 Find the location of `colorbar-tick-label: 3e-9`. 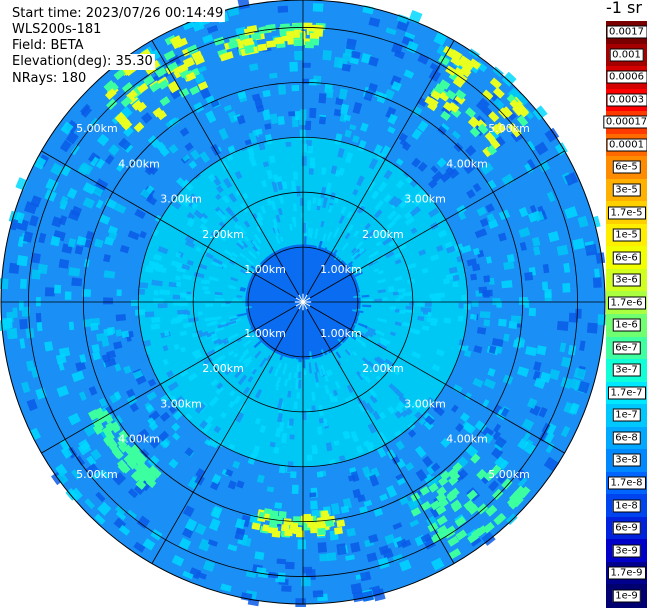

colorbar-tick-label: 3e-9 is located at coordinates (626, 551).